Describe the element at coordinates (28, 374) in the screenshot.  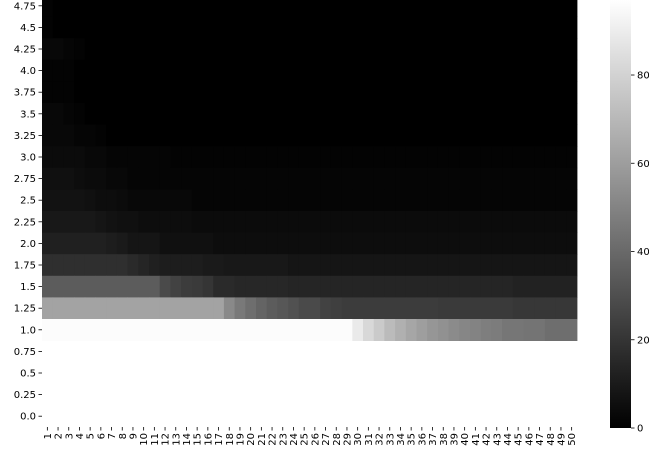
I see `y-tick-label: 0.5` at that location.